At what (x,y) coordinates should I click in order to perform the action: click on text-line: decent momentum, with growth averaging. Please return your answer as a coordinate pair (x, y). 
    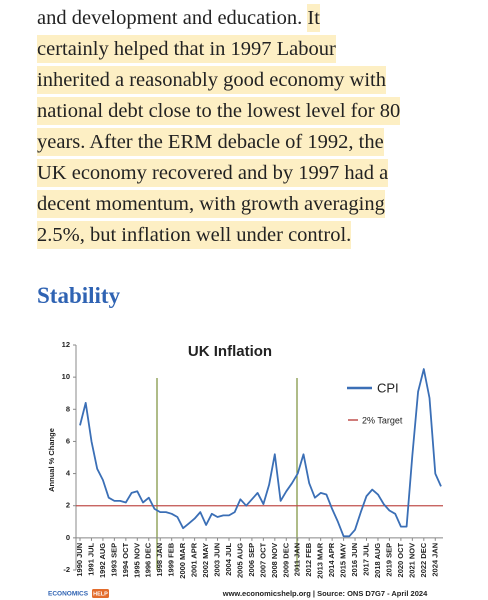
    Looking at the image, I should click on (211, 204).